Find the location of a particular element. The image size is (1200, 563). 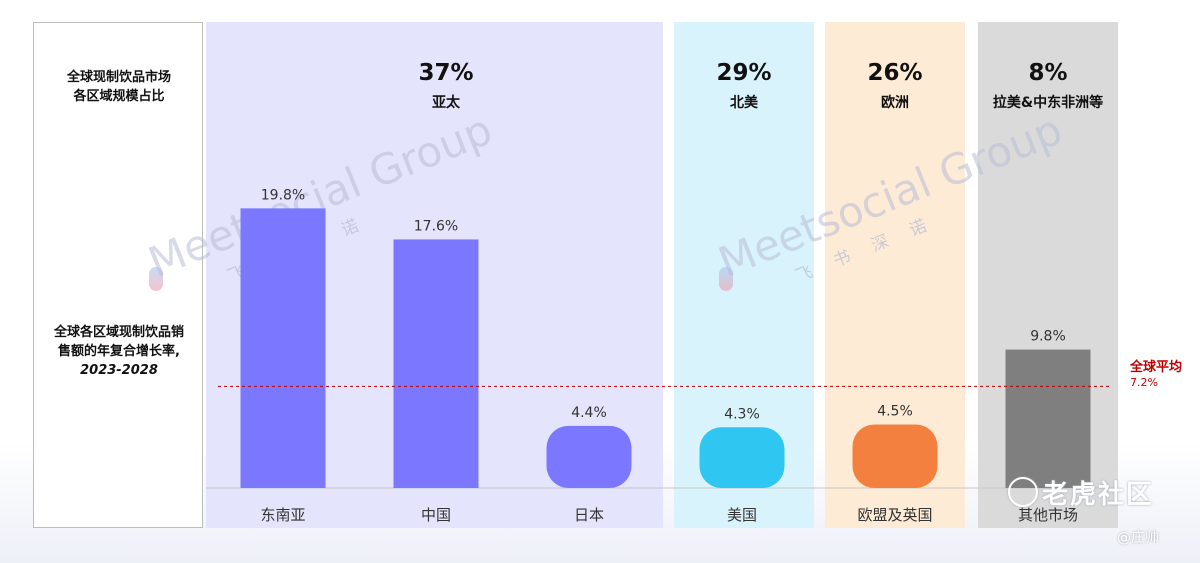

bar-eu-uk is located at coordinates (895, 456).